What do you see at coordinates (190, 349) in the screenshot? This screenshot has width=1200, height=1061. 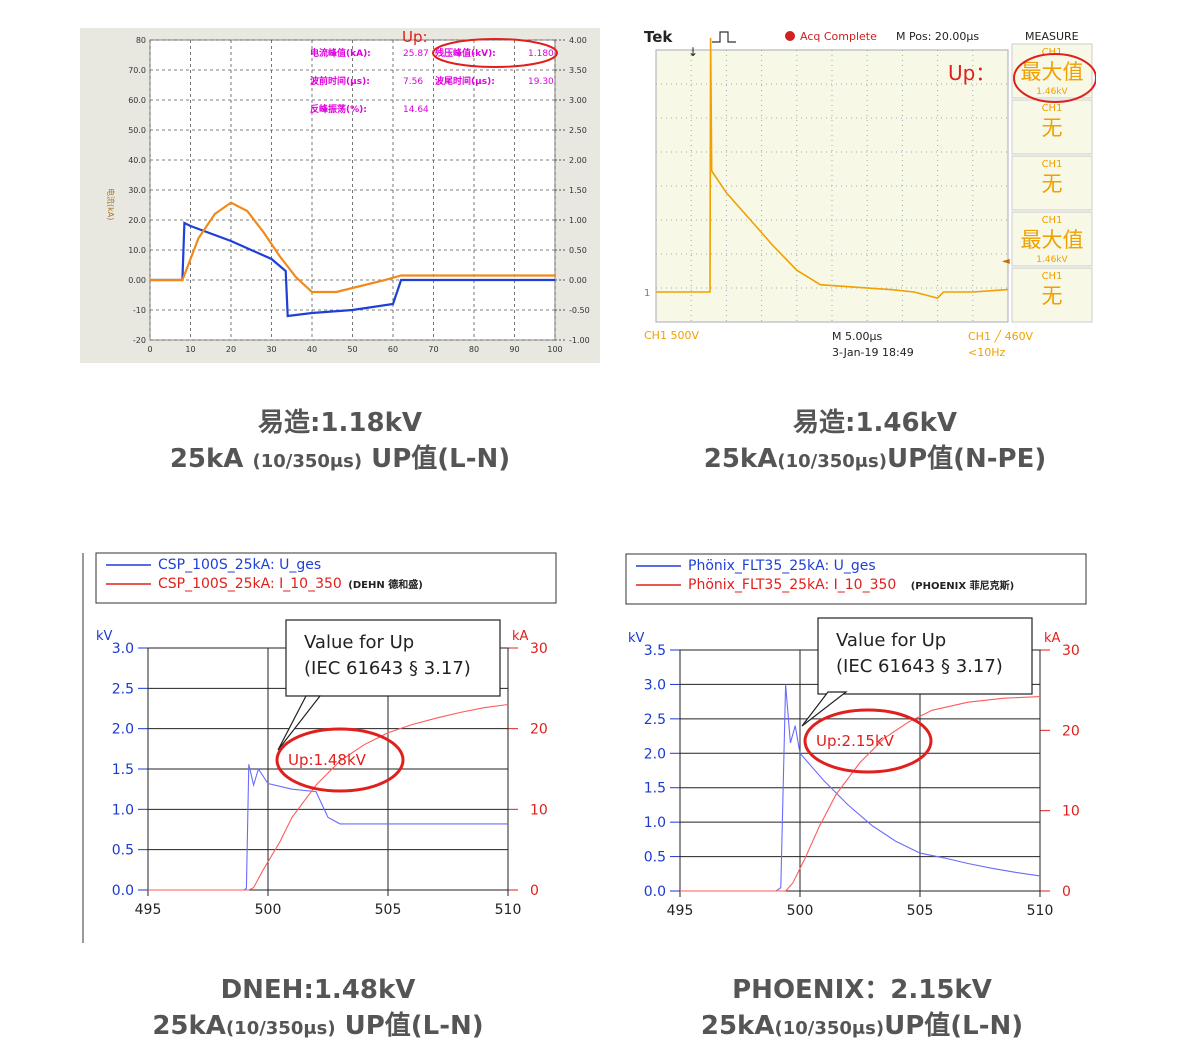 I see `x-tick-label: 10` at bounding box center [190, 349].